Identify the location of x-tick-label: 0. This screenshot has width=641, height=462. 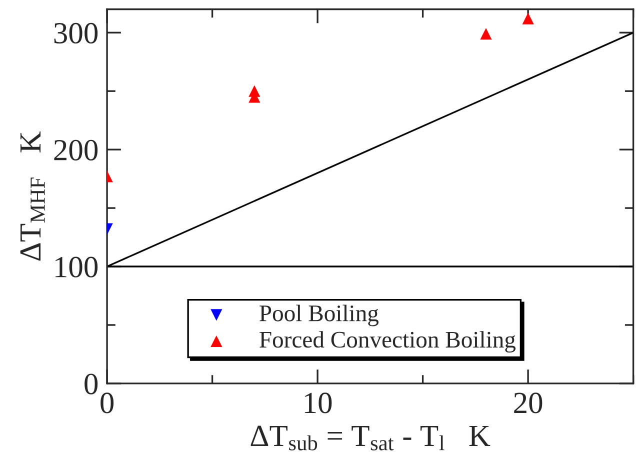
(107, 403).